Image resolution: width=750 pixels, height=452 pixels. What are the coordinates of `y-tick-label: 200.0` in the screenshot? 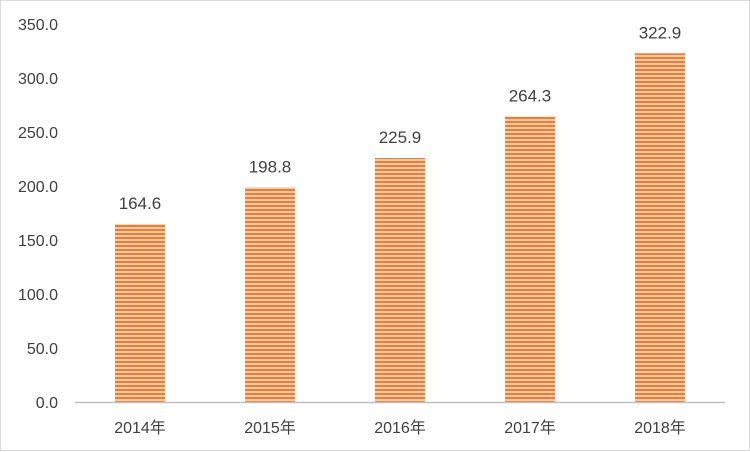 It's located at (38, 187).